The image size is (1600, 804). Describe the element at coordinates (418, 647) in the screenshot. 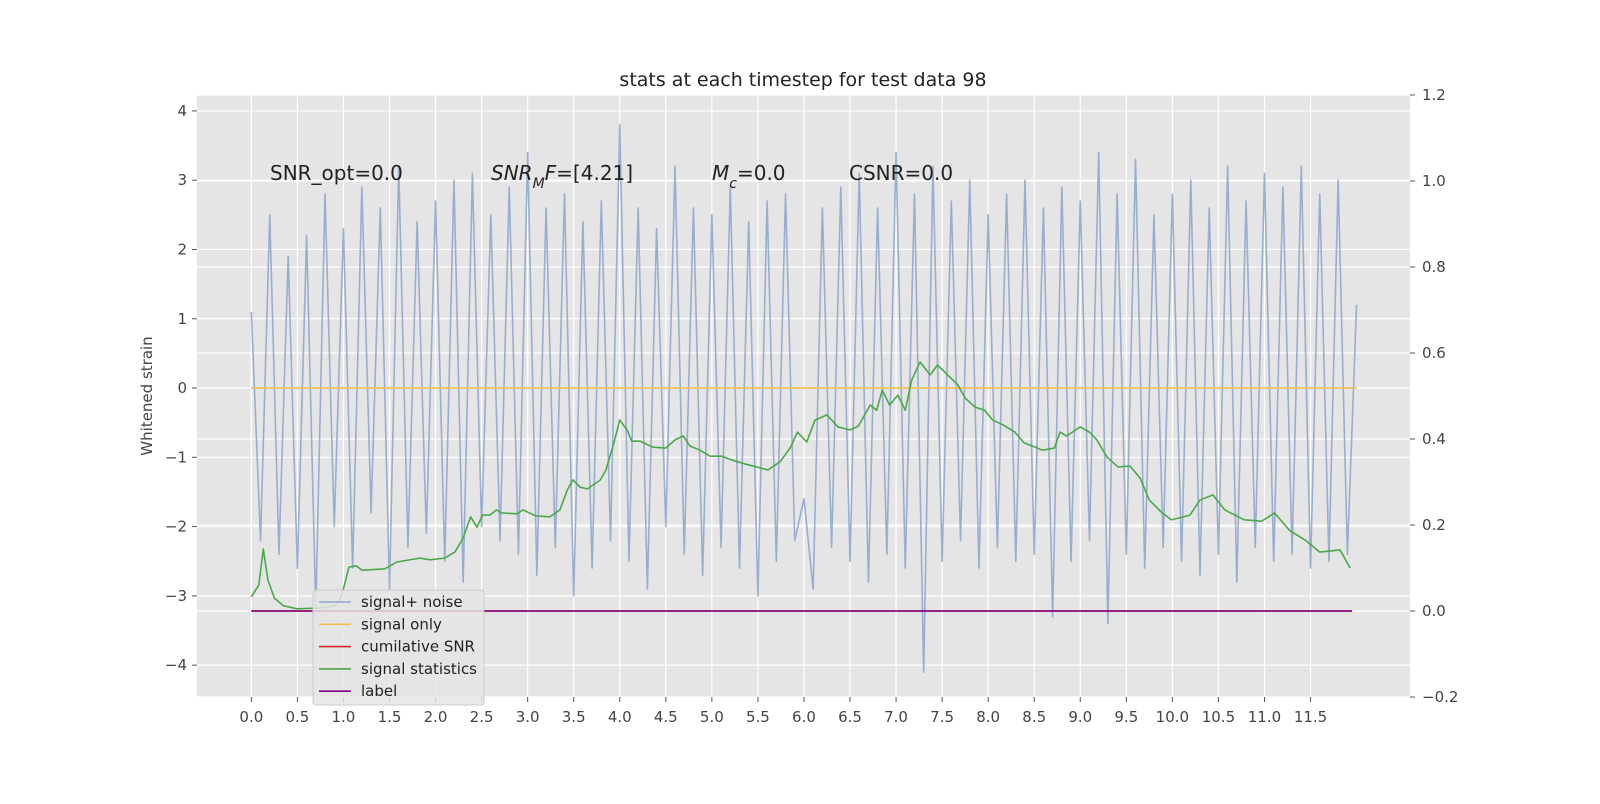

I see `legend-label: cumilative SNR` at that location.